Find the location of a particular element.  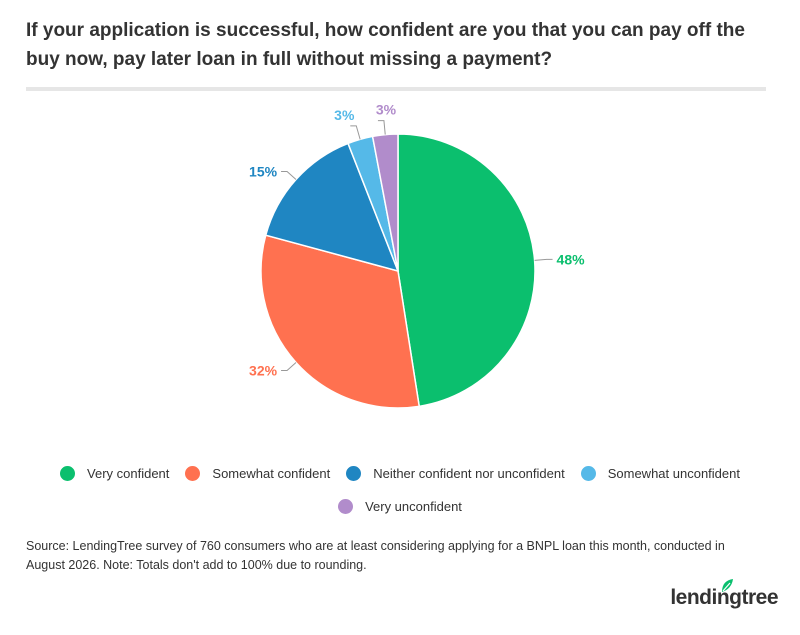

legend-label: Neither confident nor unconfident is located at coordinates (469, 473).